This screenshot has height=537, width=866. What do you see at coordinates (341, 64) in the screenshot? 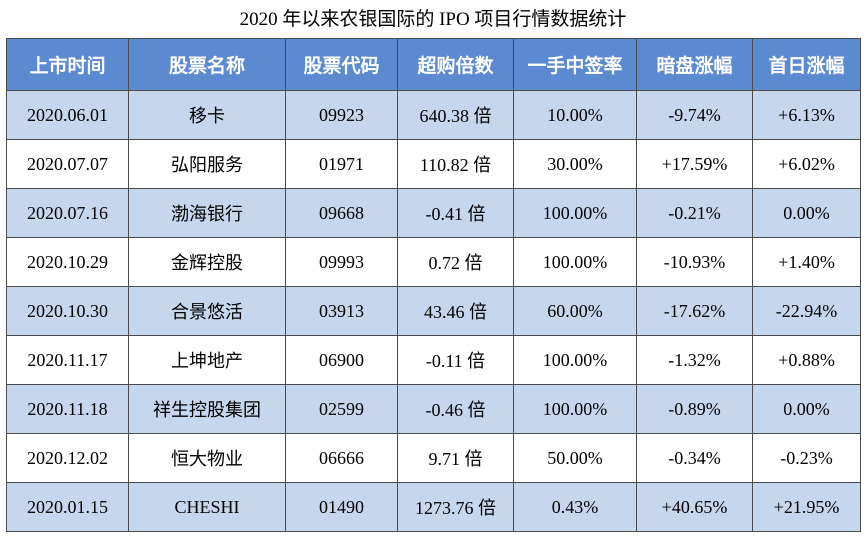
I see `header-cell: 股票代码` at bounding box center [341, 64].